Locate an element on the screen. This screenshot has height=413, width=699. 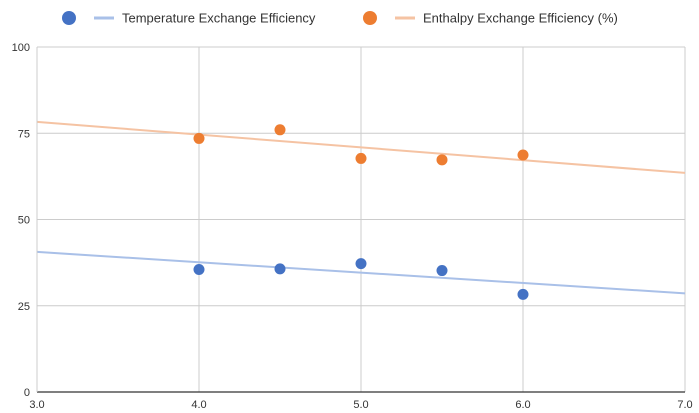
y-tick-label: 50 is located at coordinates (24, 221).